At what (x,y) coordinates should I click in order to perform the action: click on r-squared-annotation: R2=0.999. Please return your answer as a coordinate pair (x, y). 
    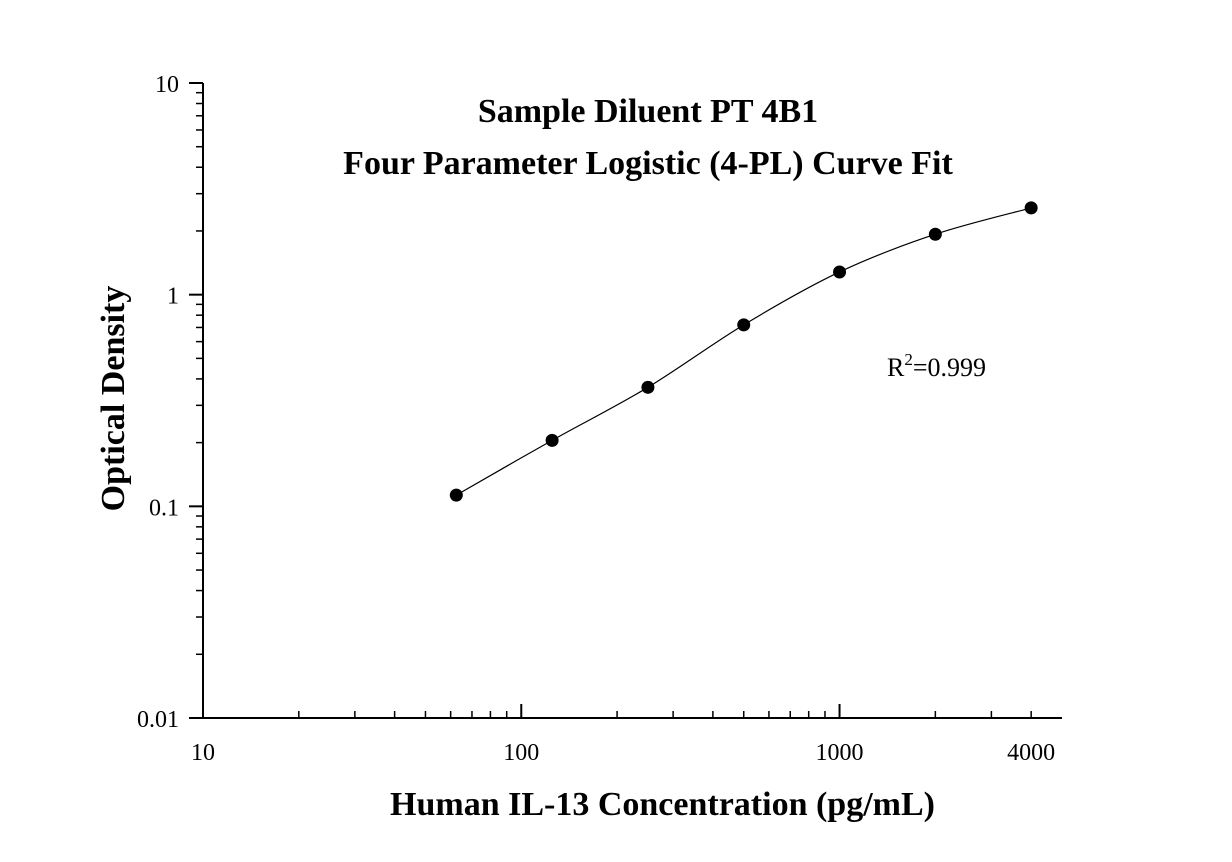
    Looking at the image, I should click on (936, 366).